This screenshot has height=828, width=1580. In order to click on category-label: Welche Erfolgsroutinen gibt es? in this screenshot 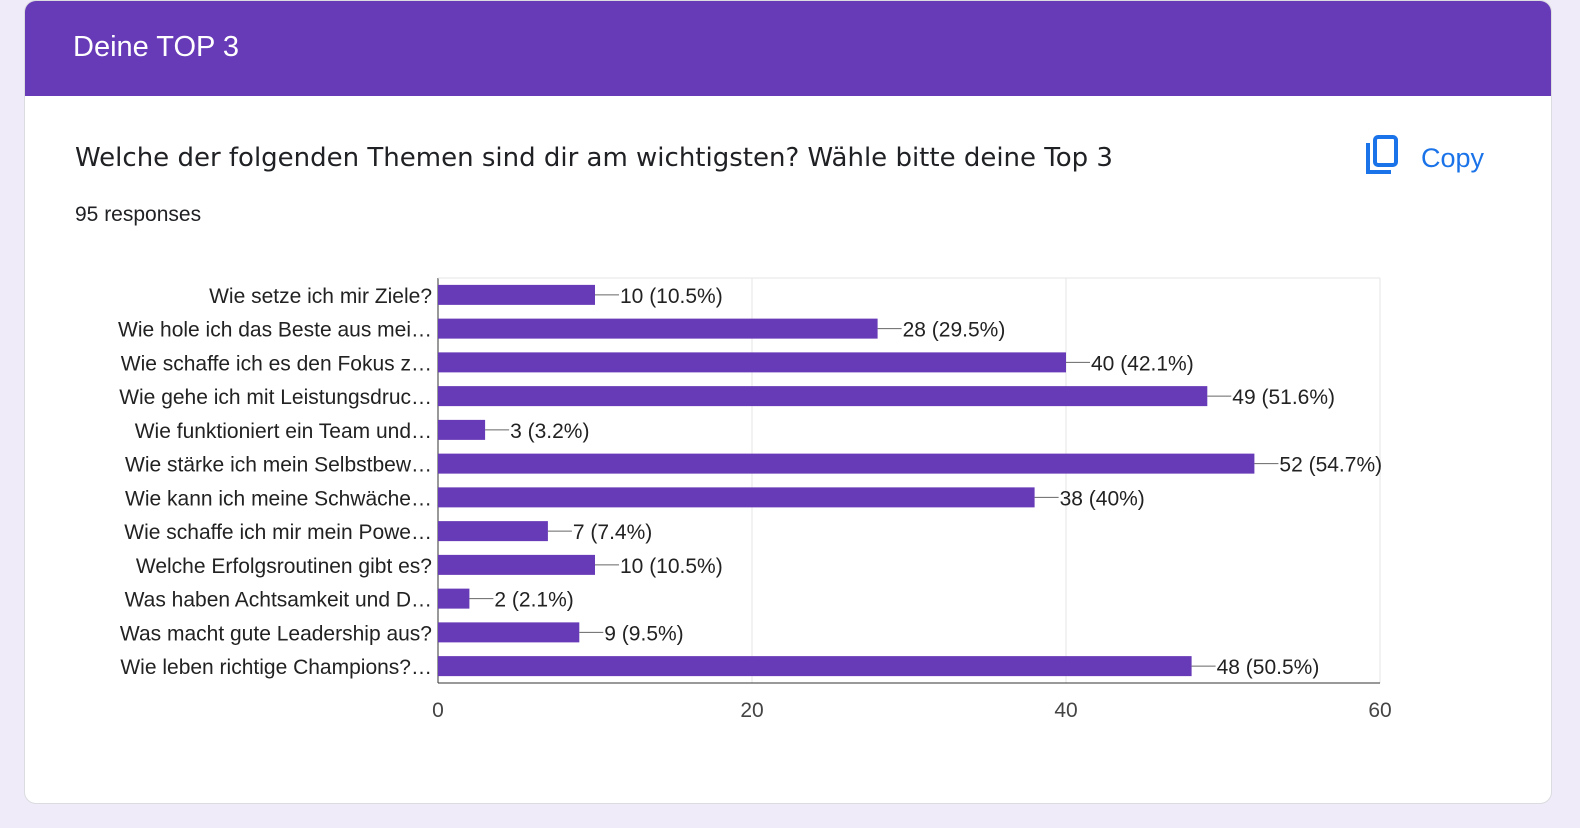, I will do `click(284, 566)`.